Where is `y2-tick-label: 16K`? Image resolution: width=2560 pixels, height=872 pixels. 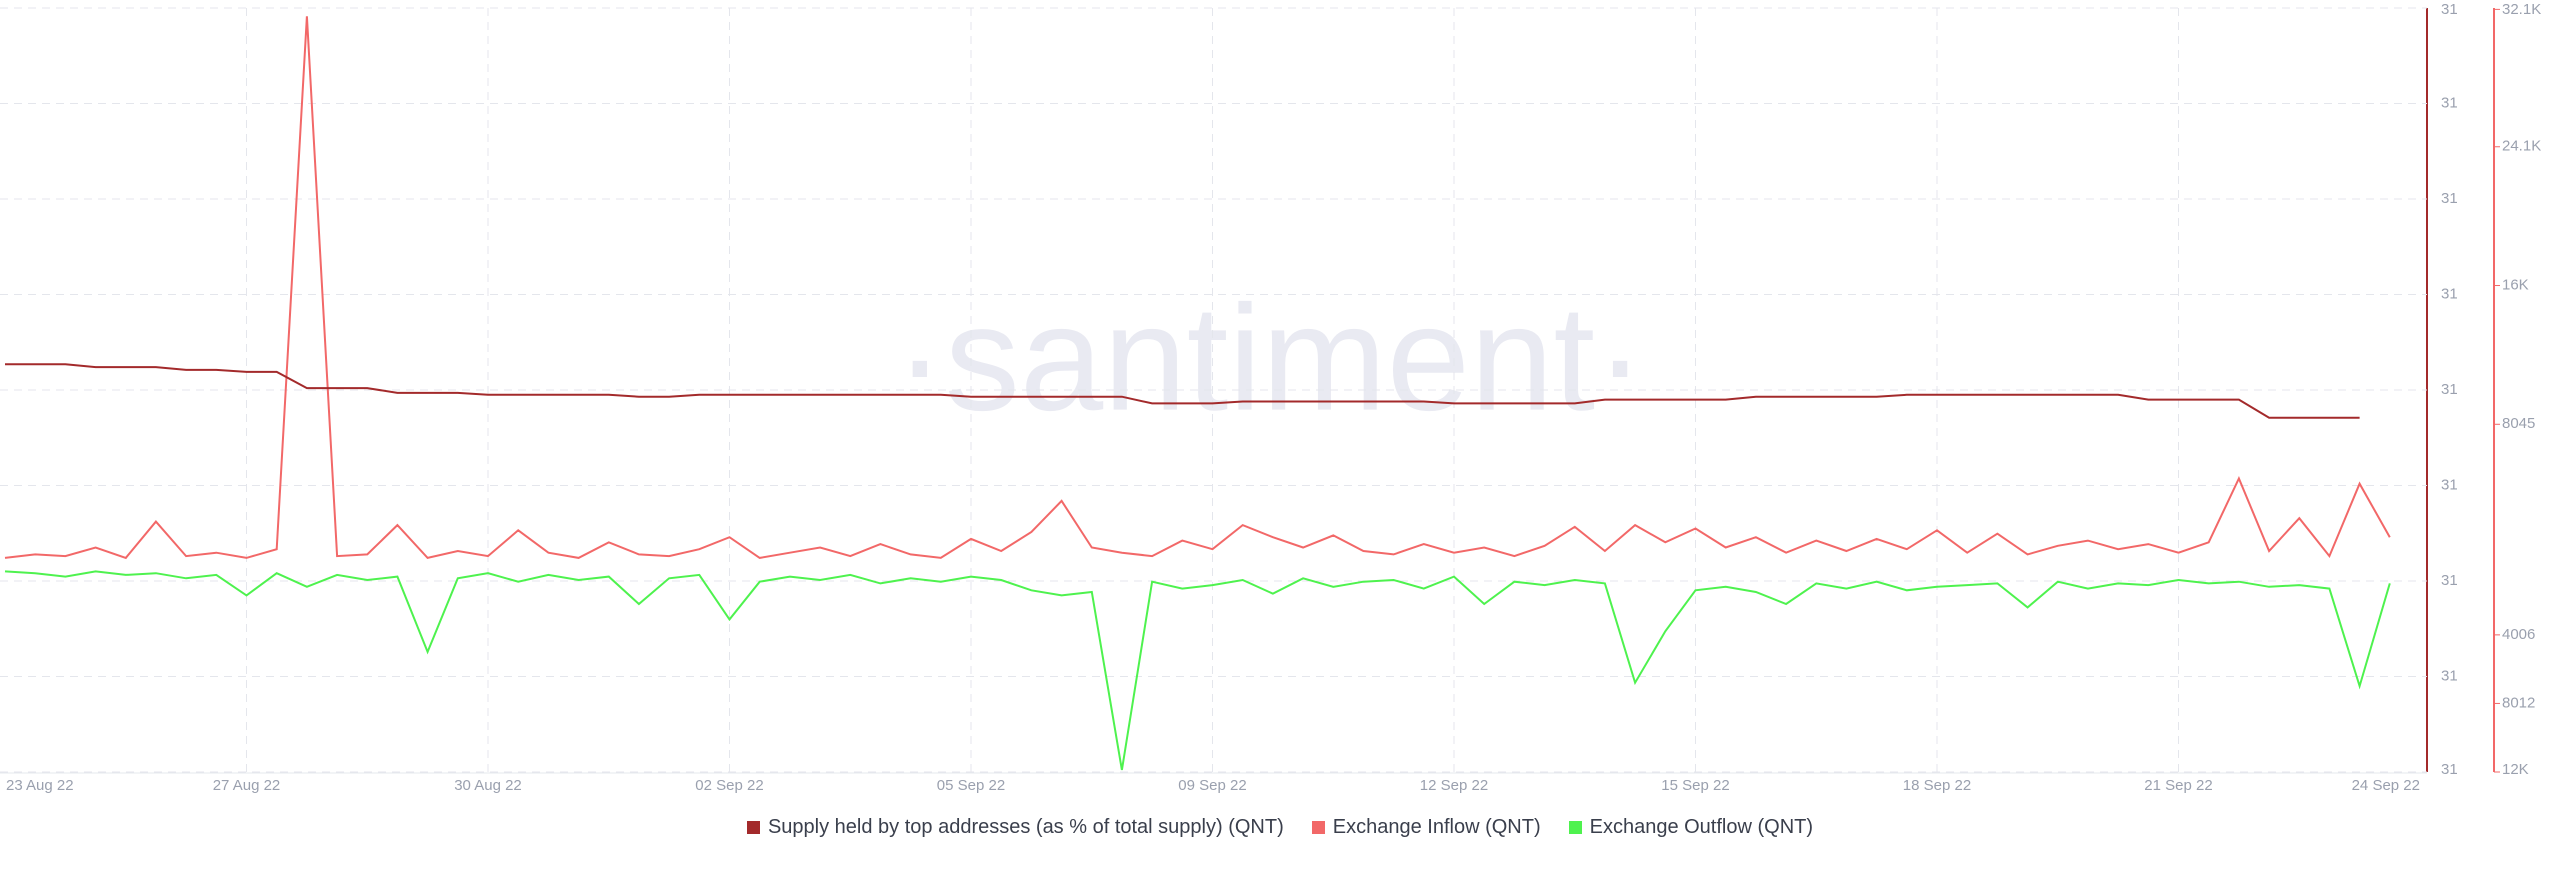 y2-tick-label: 16K is located at coordinates (2515, 284).